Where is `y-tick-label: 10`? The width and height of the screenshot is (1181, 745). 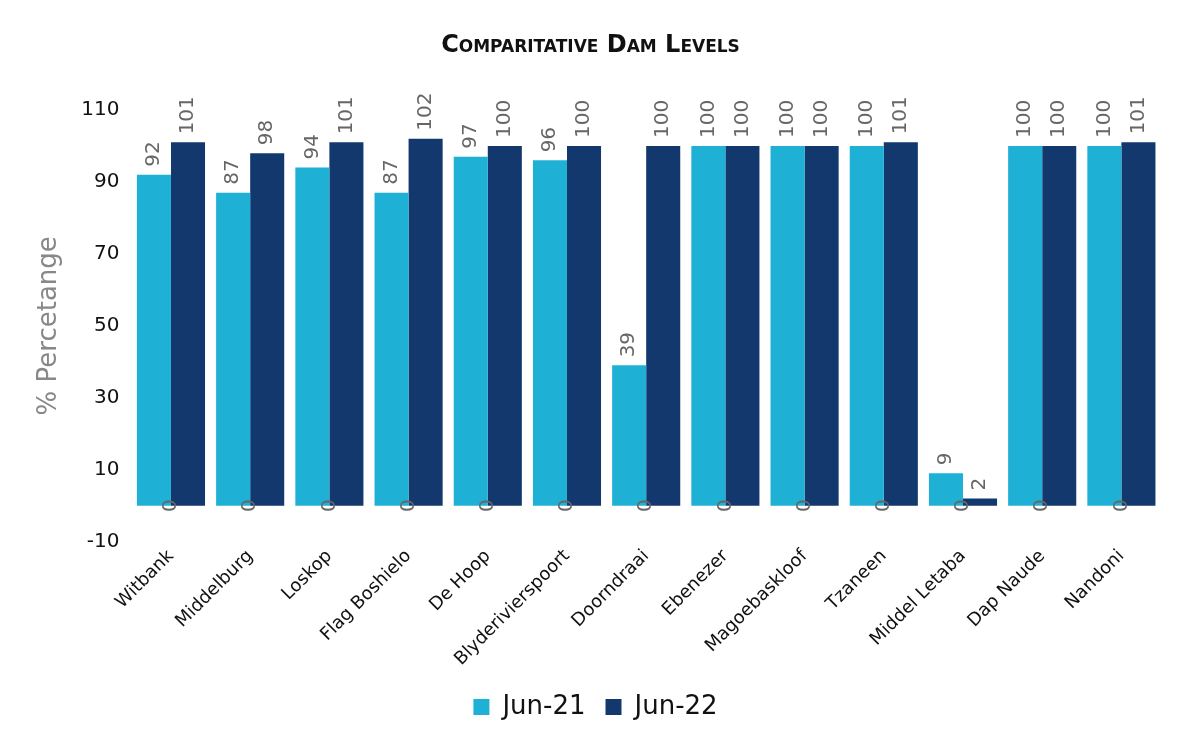 y-tick-label: 10 is located at coordinates (106, 467).